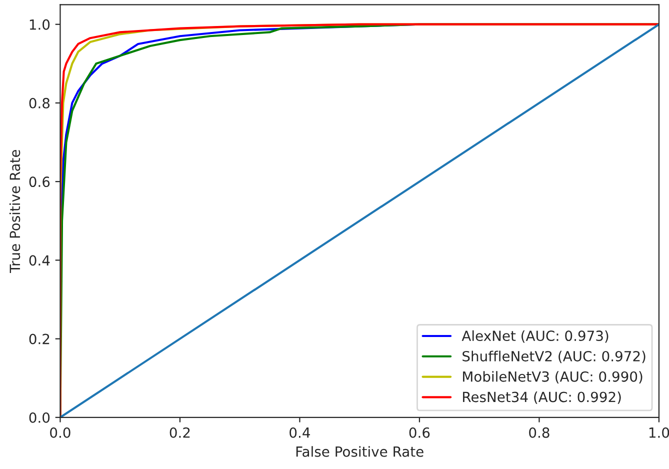 This screenshot has width=669, height=469. I want to click on legend-label: MobileNetV3 (AUC: 0.990), so click(552, 377).